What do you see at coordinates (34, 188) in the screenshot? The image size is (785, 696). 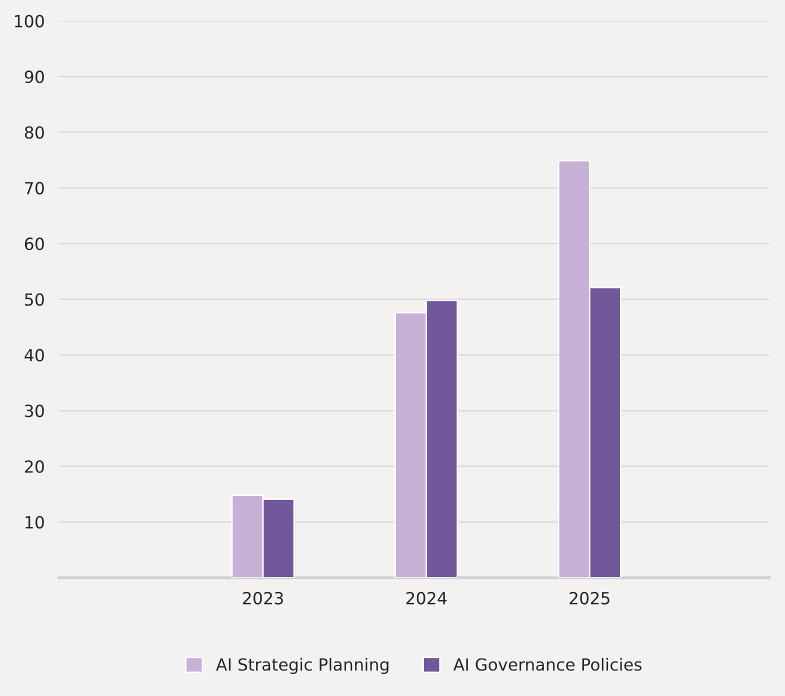 I see `y-tick-label: 70` at bounding box center [34, 188].